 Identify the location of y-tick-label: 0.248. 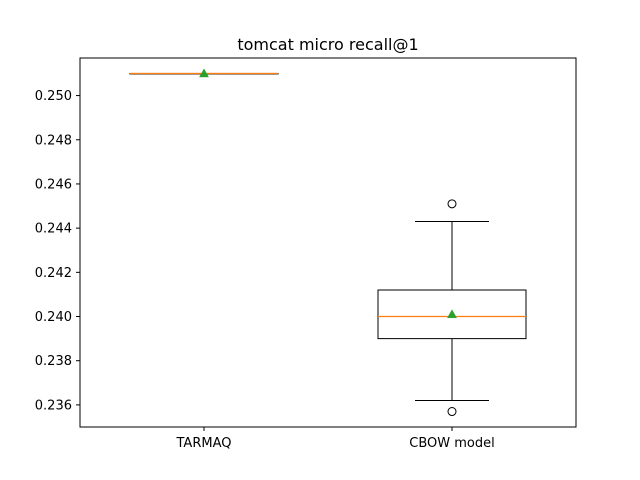
(53, 140).